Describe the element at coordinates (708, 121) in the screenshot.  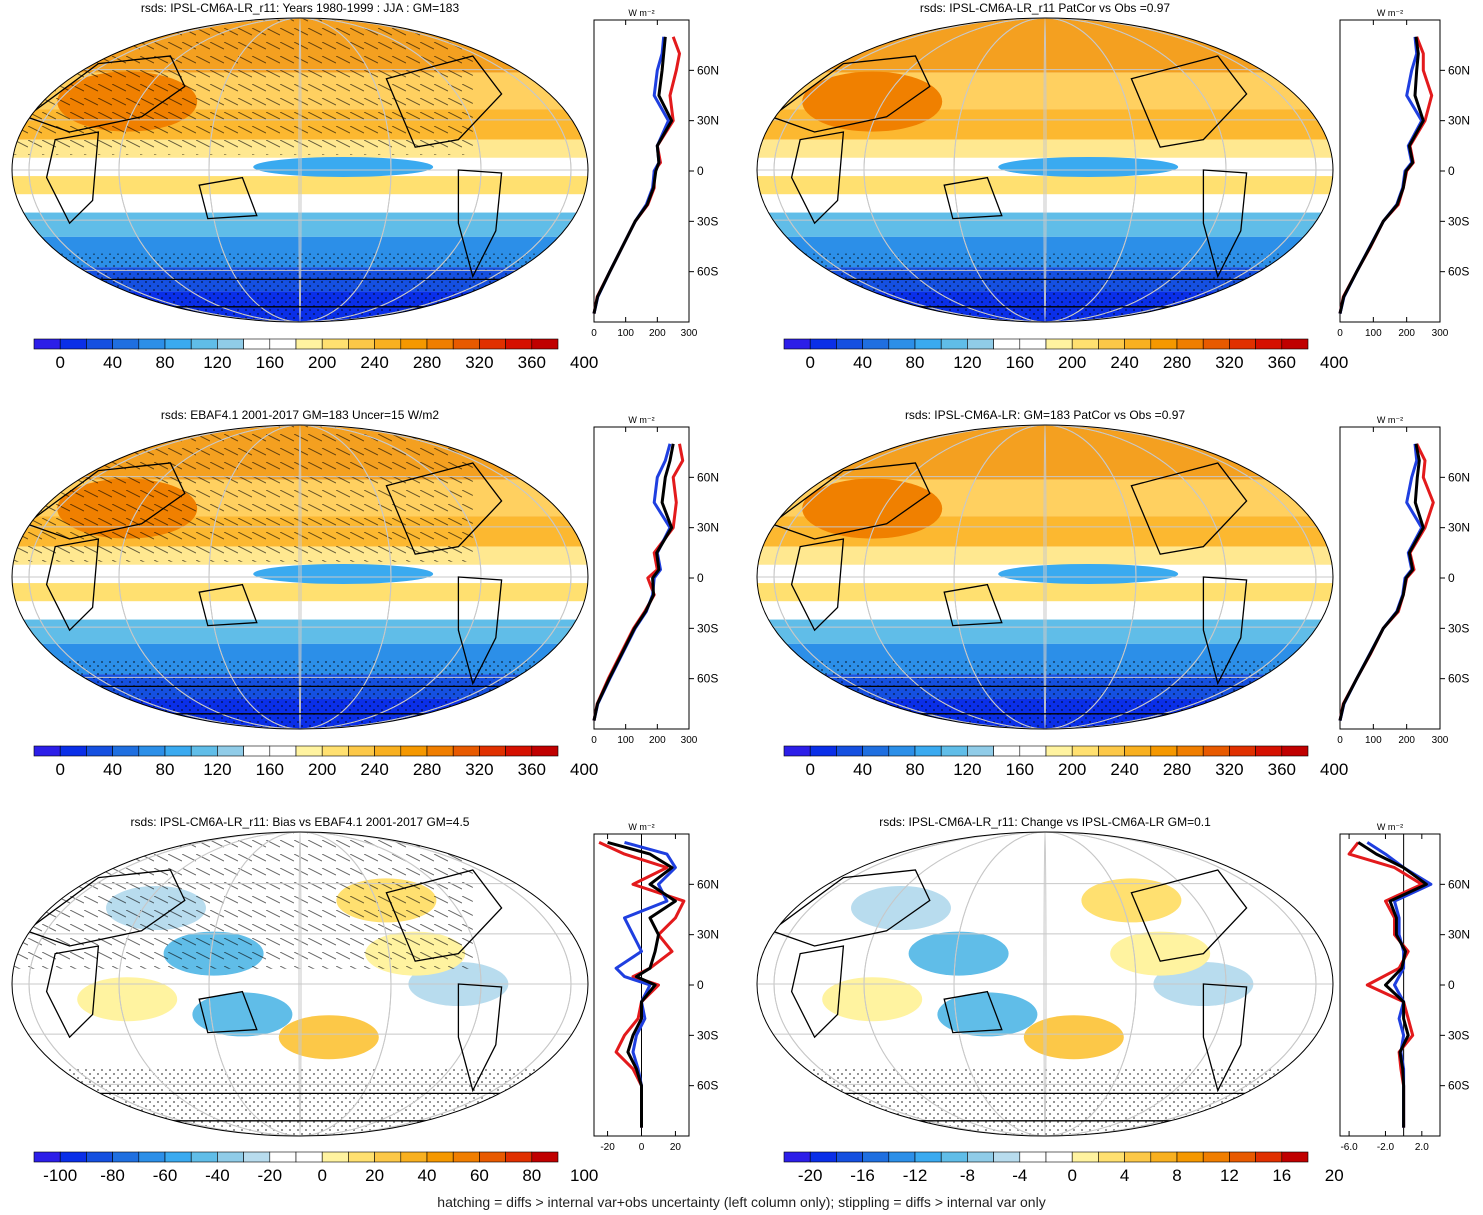
I see `lat-tick-label: 30N` at that location.